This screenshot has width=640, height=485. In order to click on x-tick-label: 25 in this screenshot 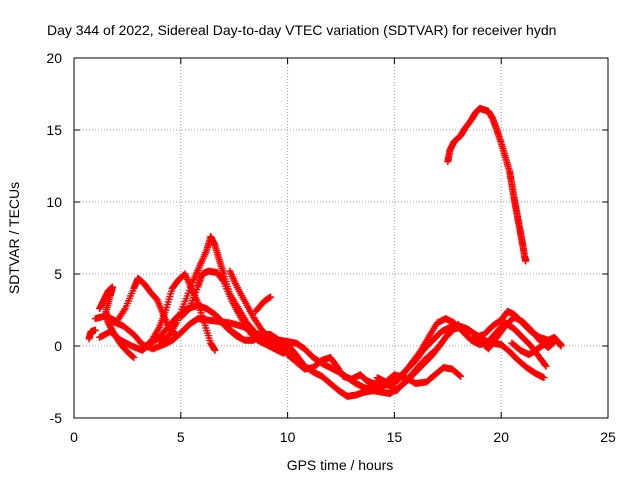, I will do `click(608, 437)`.